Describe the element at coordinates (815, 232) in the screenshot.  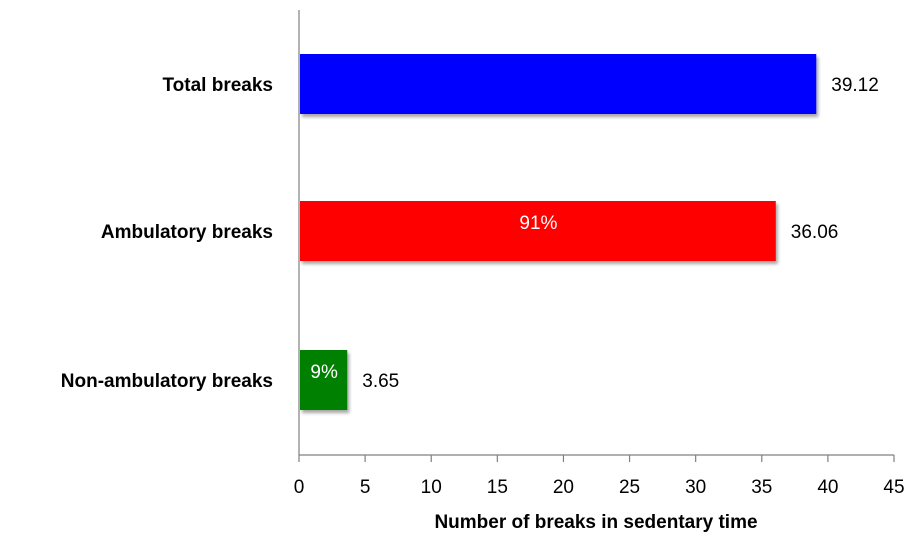
I see `value-label: 36.06` at that location.